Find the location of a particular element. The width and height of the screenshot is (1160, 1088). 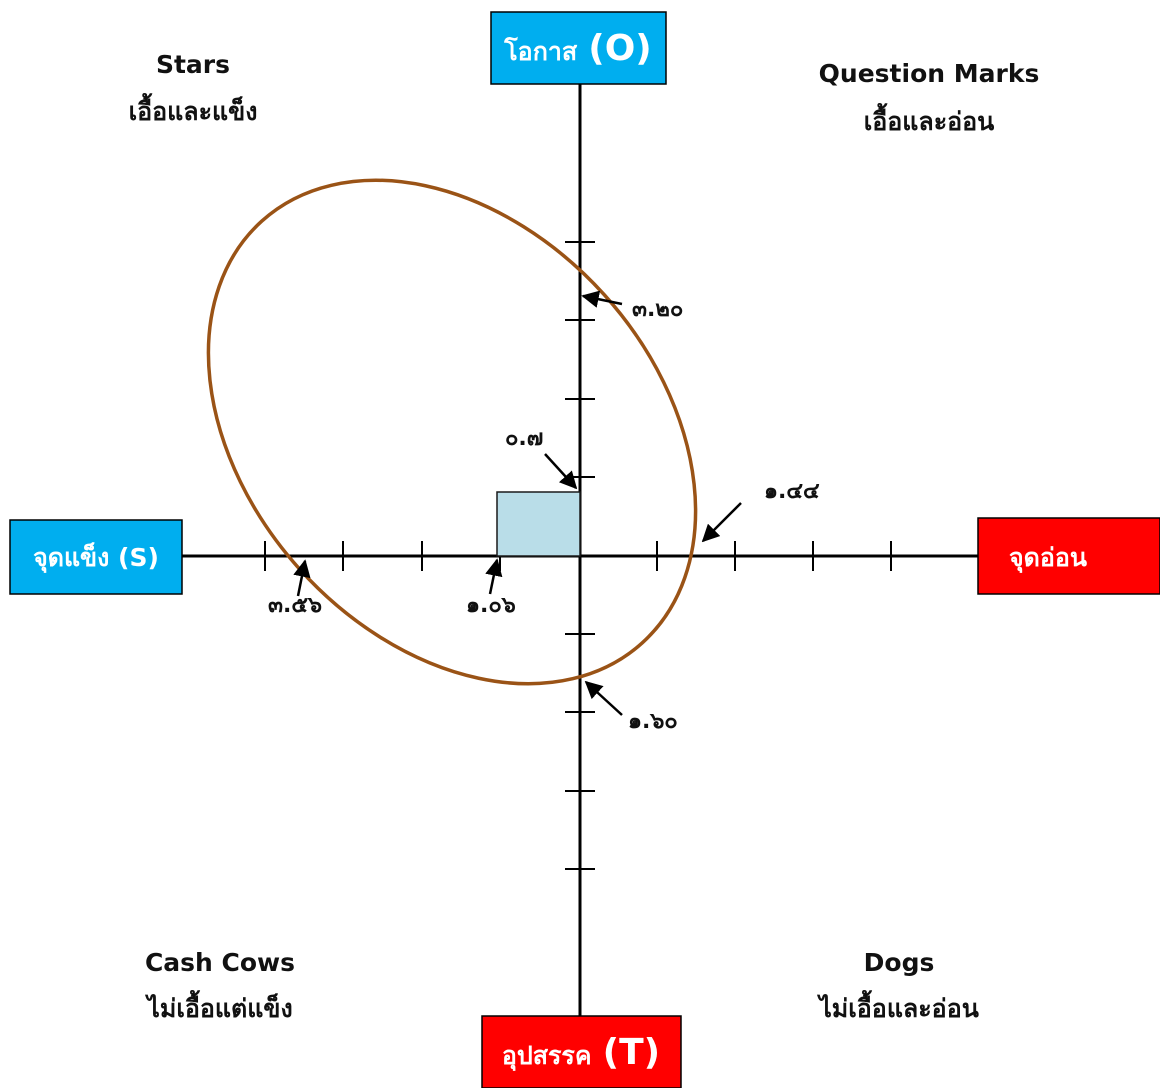

opportunity-box-bg is located at coordinates (578, 48).